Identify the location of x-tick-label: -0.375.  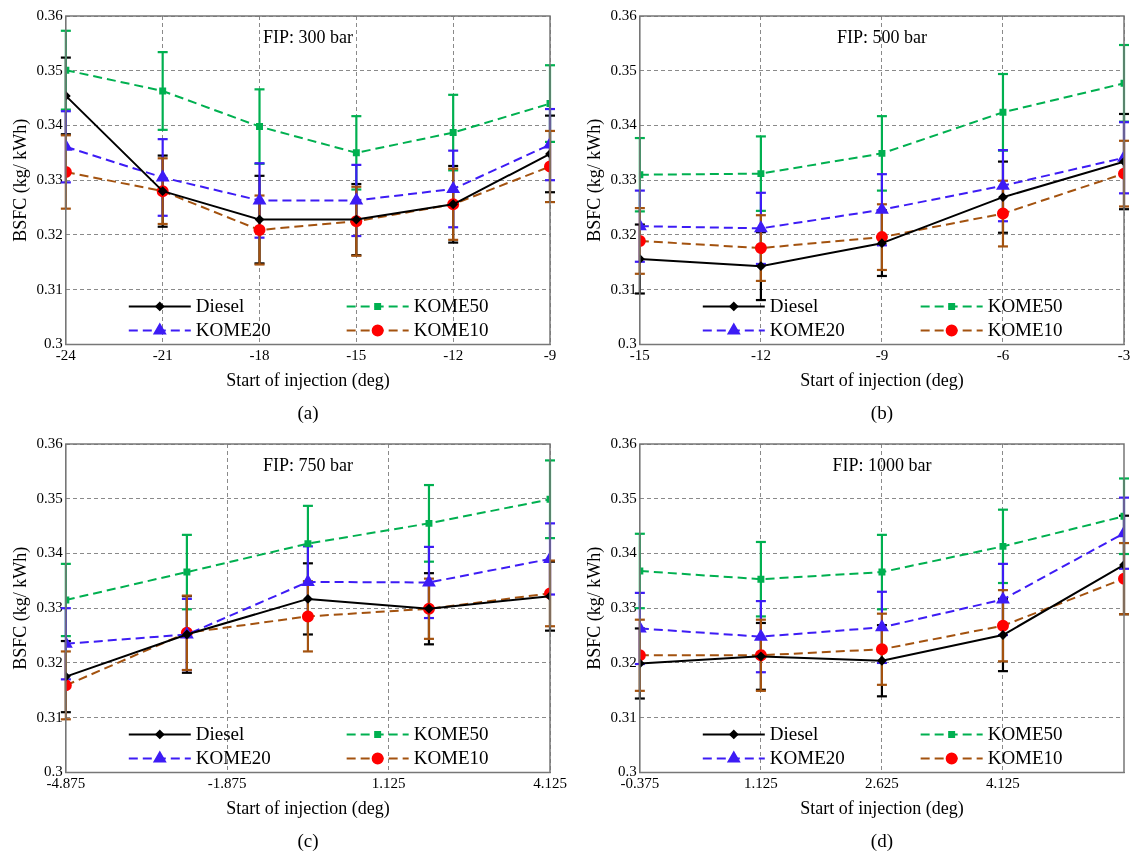
(640, 783).